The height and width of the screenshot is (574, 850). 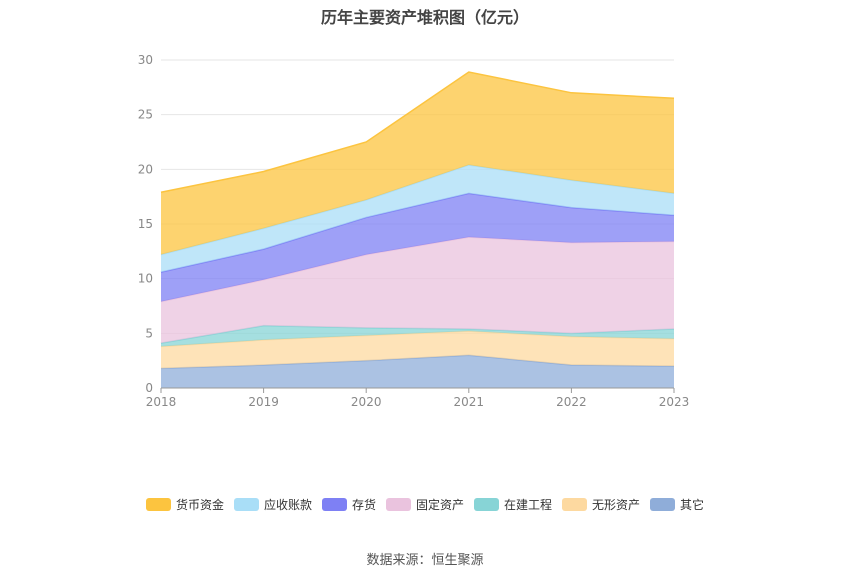 What do you see at coordinates (149, 333) in the screenshot?
I see `y-tick-label: 5` at bounding box center [149, 333].